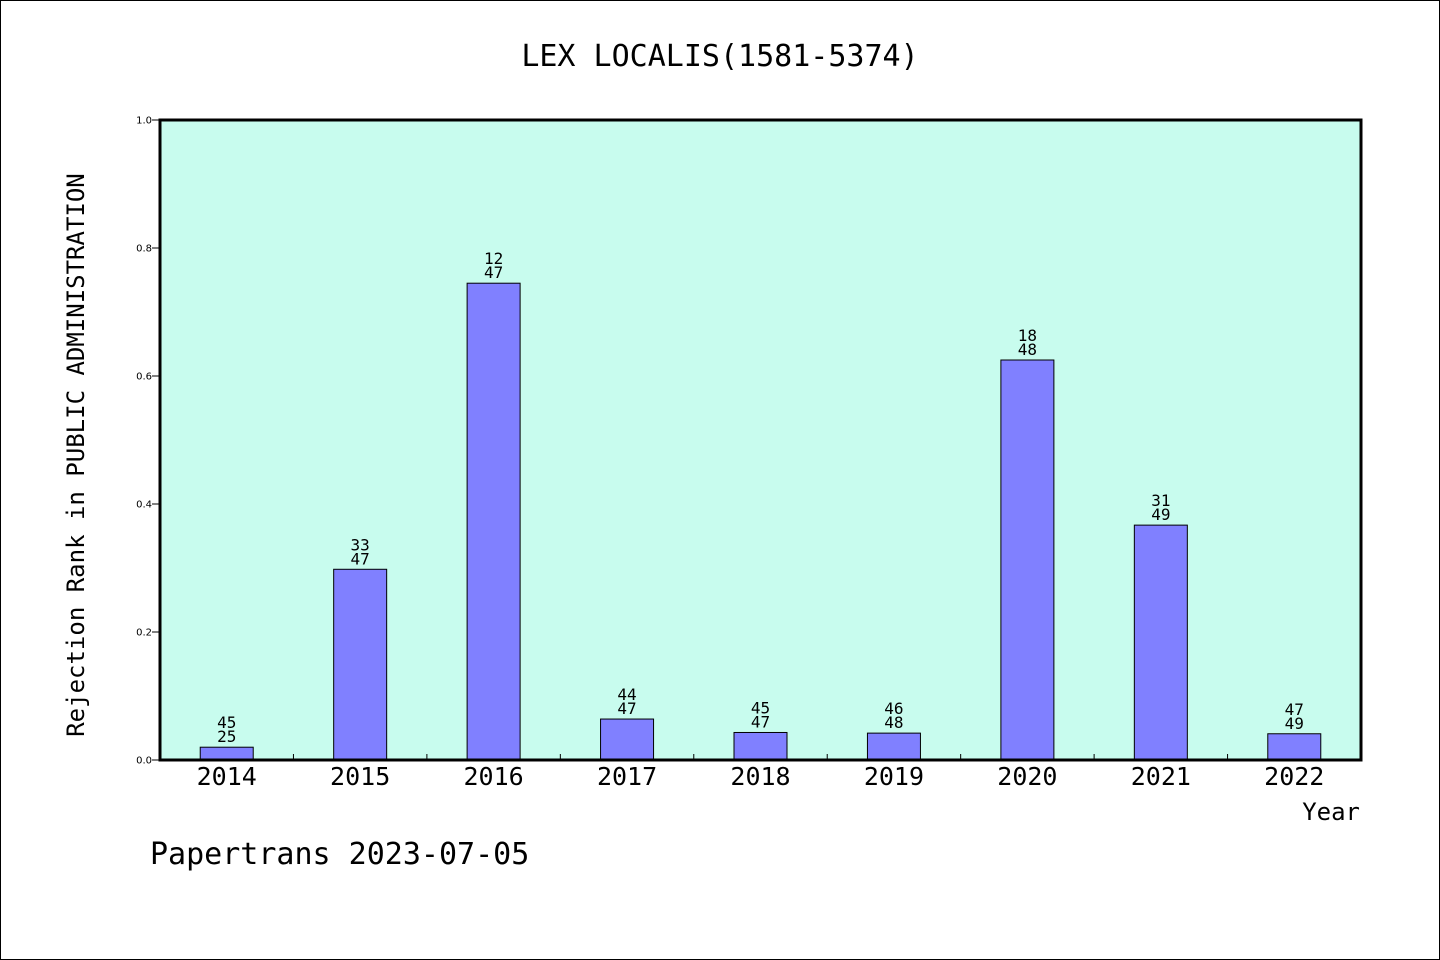  Describe the element at coordinates (627, 776) in the screenshot. I see `x-tick-label: 2017` at that location.